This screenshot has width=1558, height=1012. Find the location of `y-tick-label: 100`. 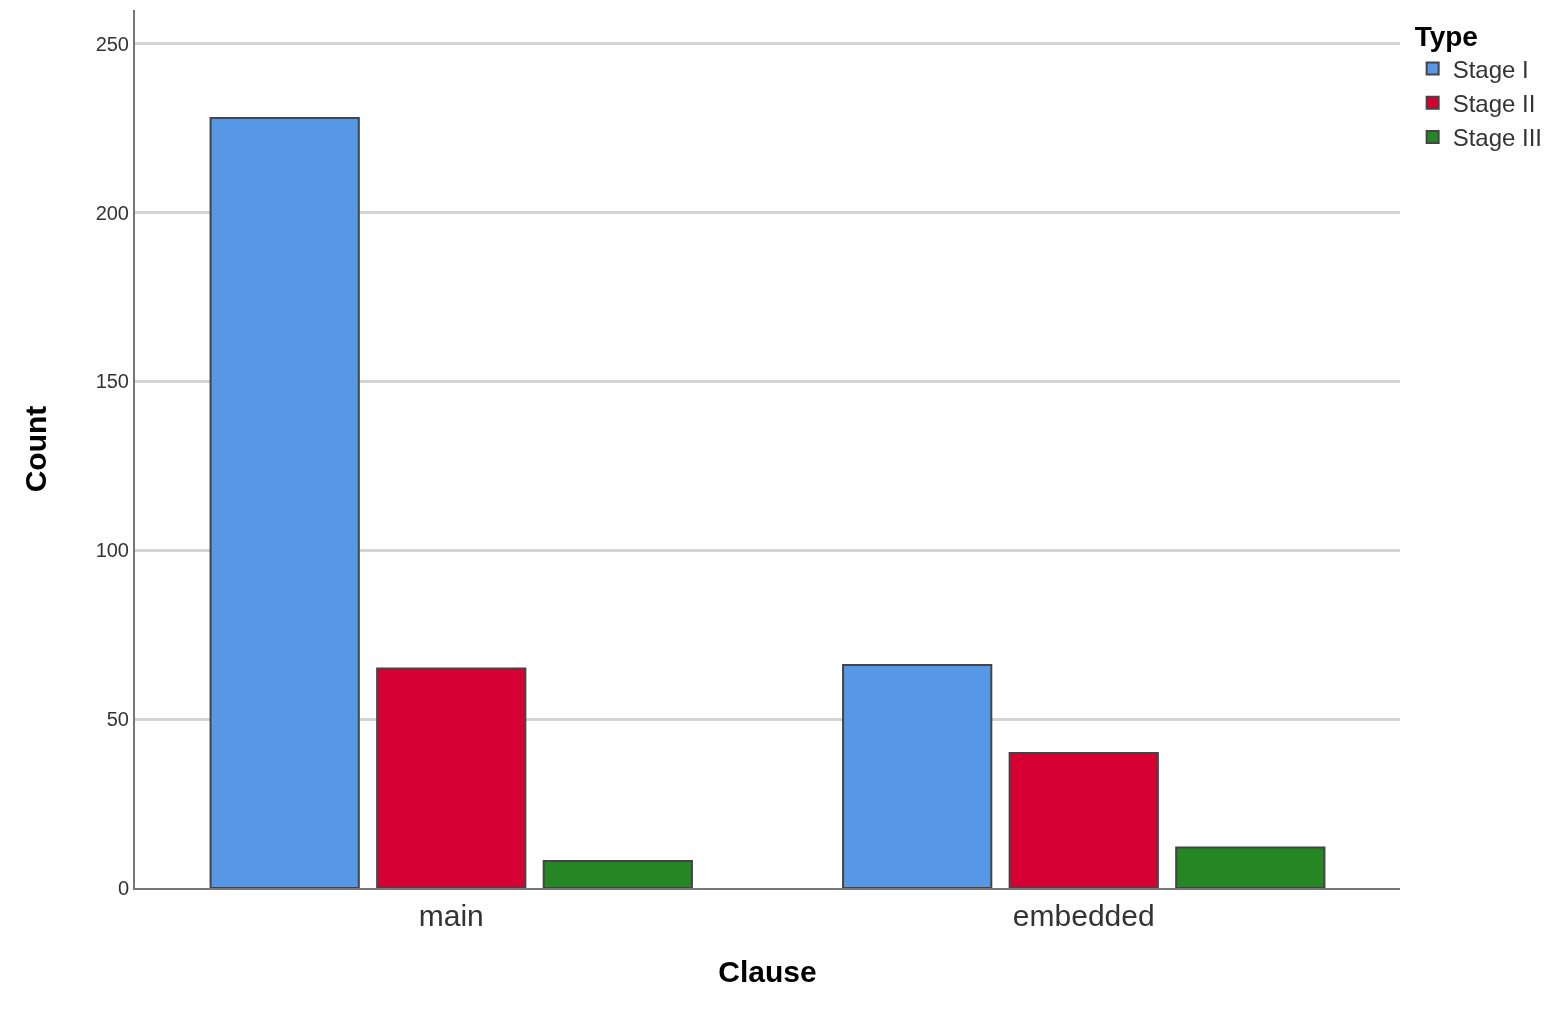

y-tick-label: 100 is located at coordinates (112, 550).